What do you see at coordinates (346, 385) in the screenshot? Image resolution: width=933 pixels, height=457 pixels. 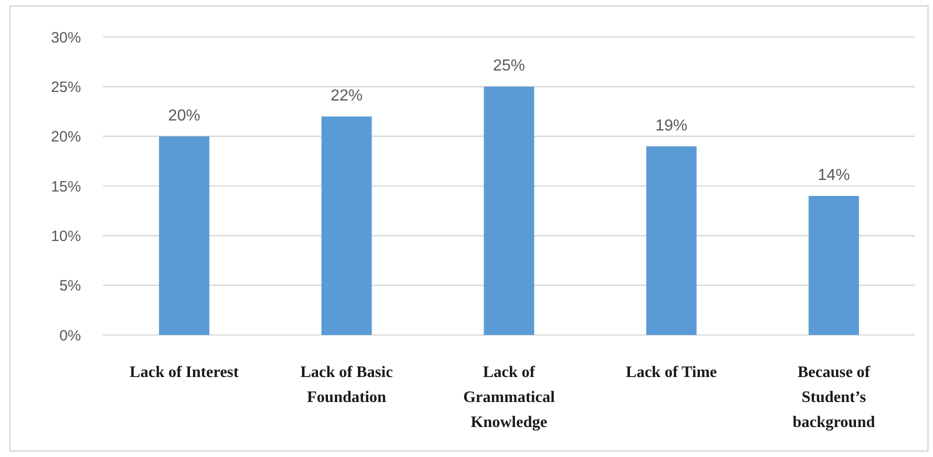 I see `x-tick-label: Lack of Basic Foundation` at bounding box center [346, 385].